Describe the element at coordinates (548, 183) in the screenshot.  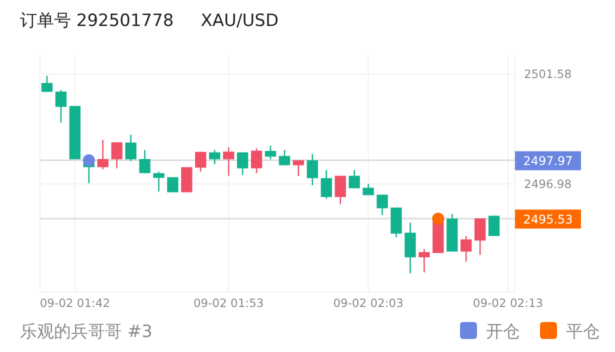
I see `ytick: 2496.98` at that location.